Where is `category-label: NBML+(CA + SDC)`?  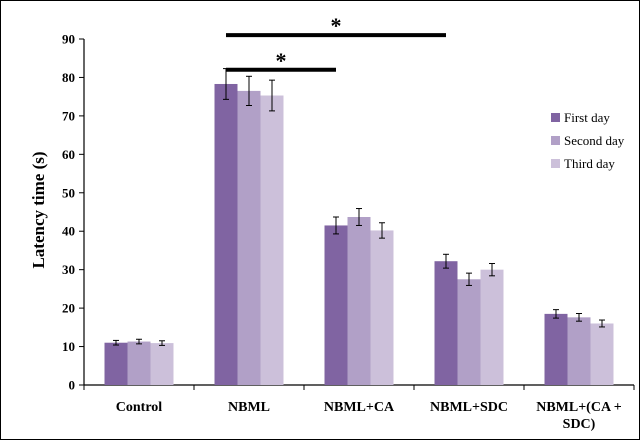
category-label: NBML+(CA + SDC) is located at coordinates (579, 416).